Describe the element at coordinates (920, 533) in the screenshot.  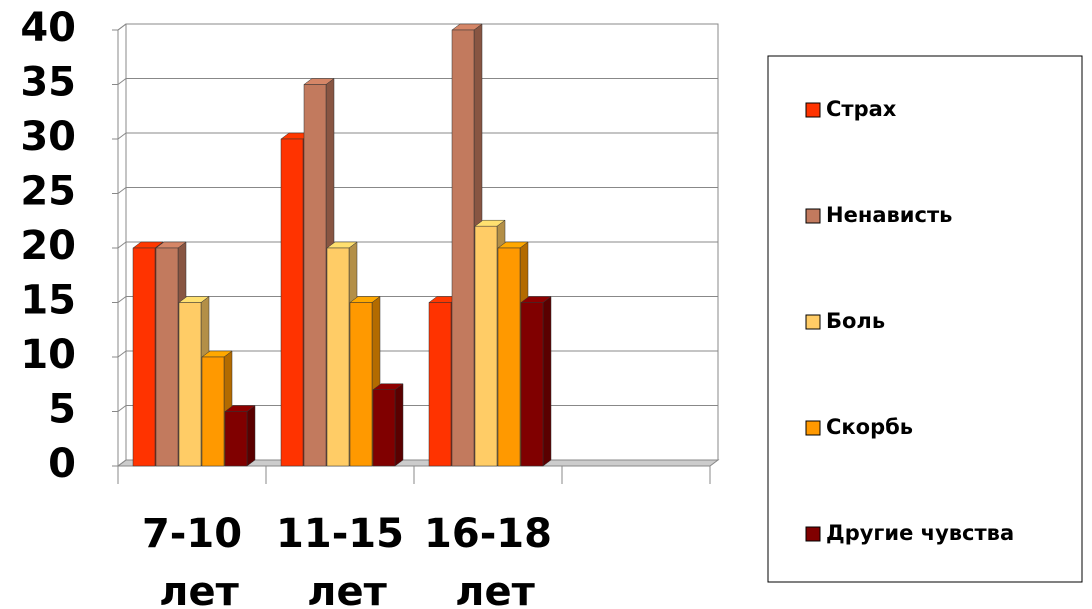
I see `legend-label: Другие чувства` at that location.